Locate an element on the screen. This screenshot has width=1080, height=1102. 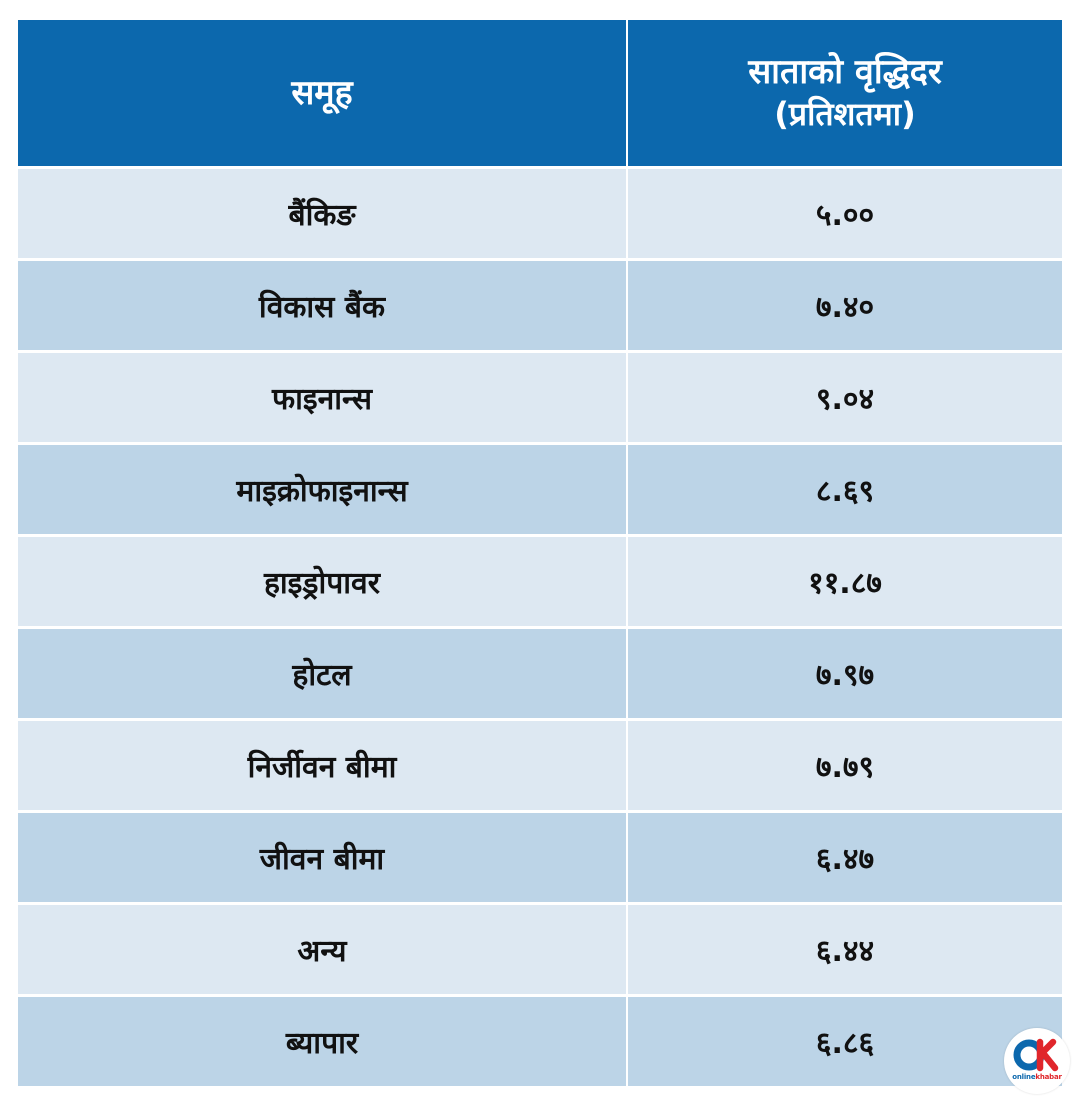
table-row: फाइनान्स ९.०४ is located at coordinates (540, 397).